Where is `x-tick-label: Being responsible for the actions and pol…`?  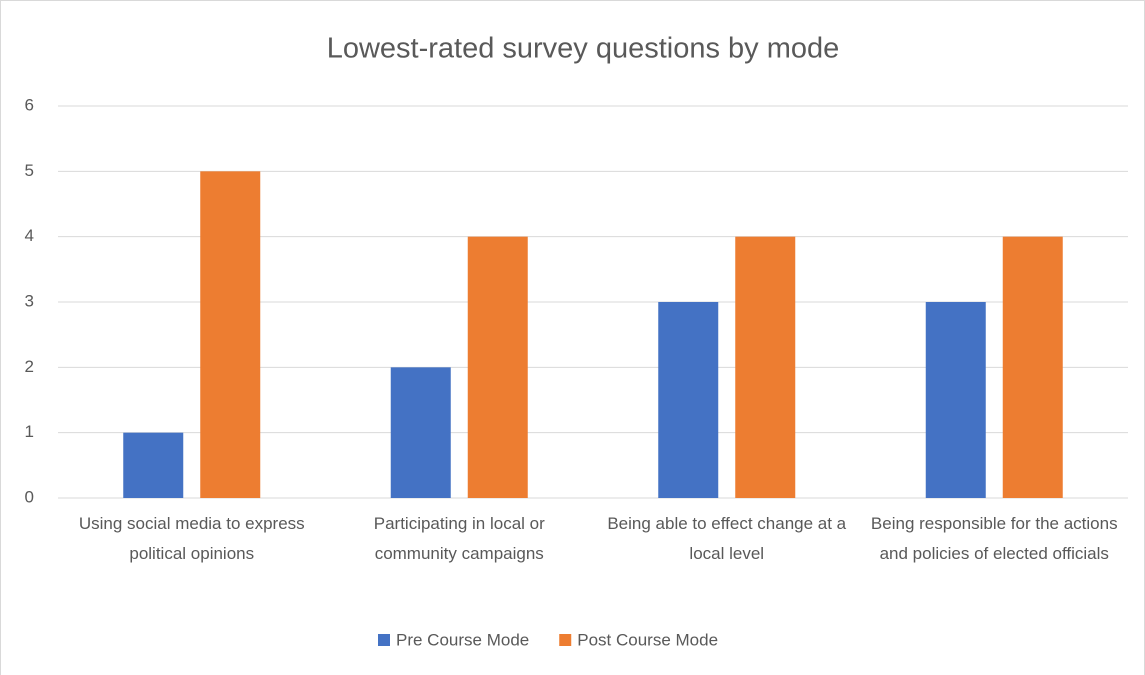
x-tick-label: Being responsible for the actions and pol… is located at coordinates (994, 538).